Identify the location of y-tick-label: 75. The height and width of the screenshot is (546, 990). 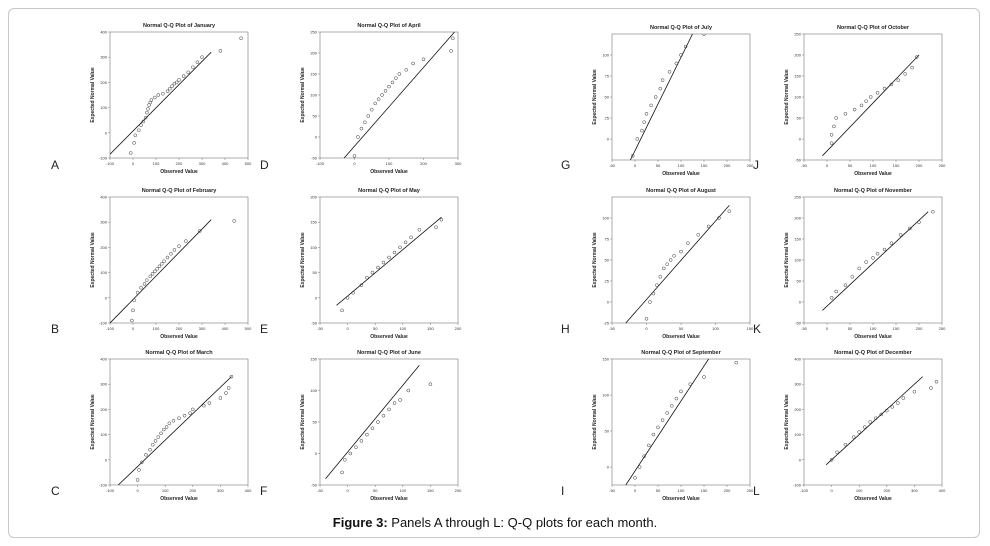
(607, 76).